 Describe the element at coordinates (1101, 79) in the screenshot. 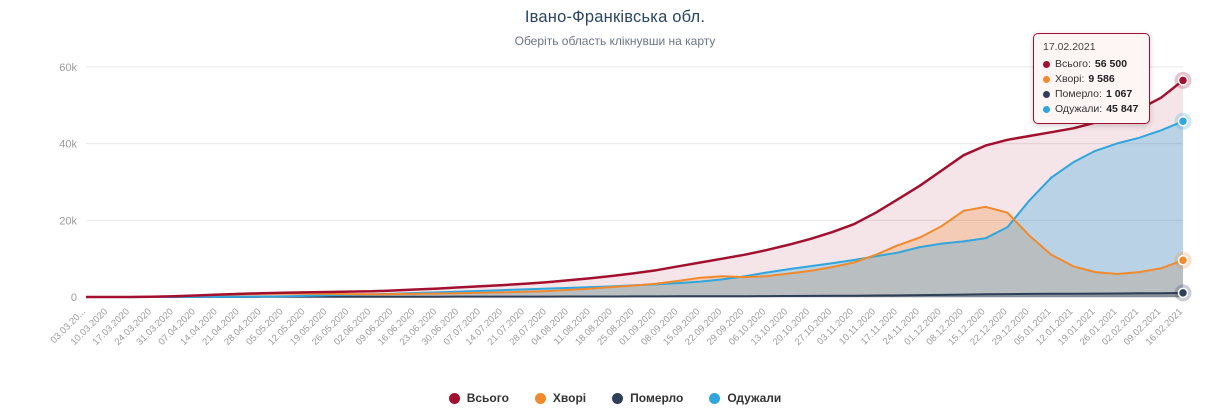

I see `tooltip-value: 9 586` at that location.